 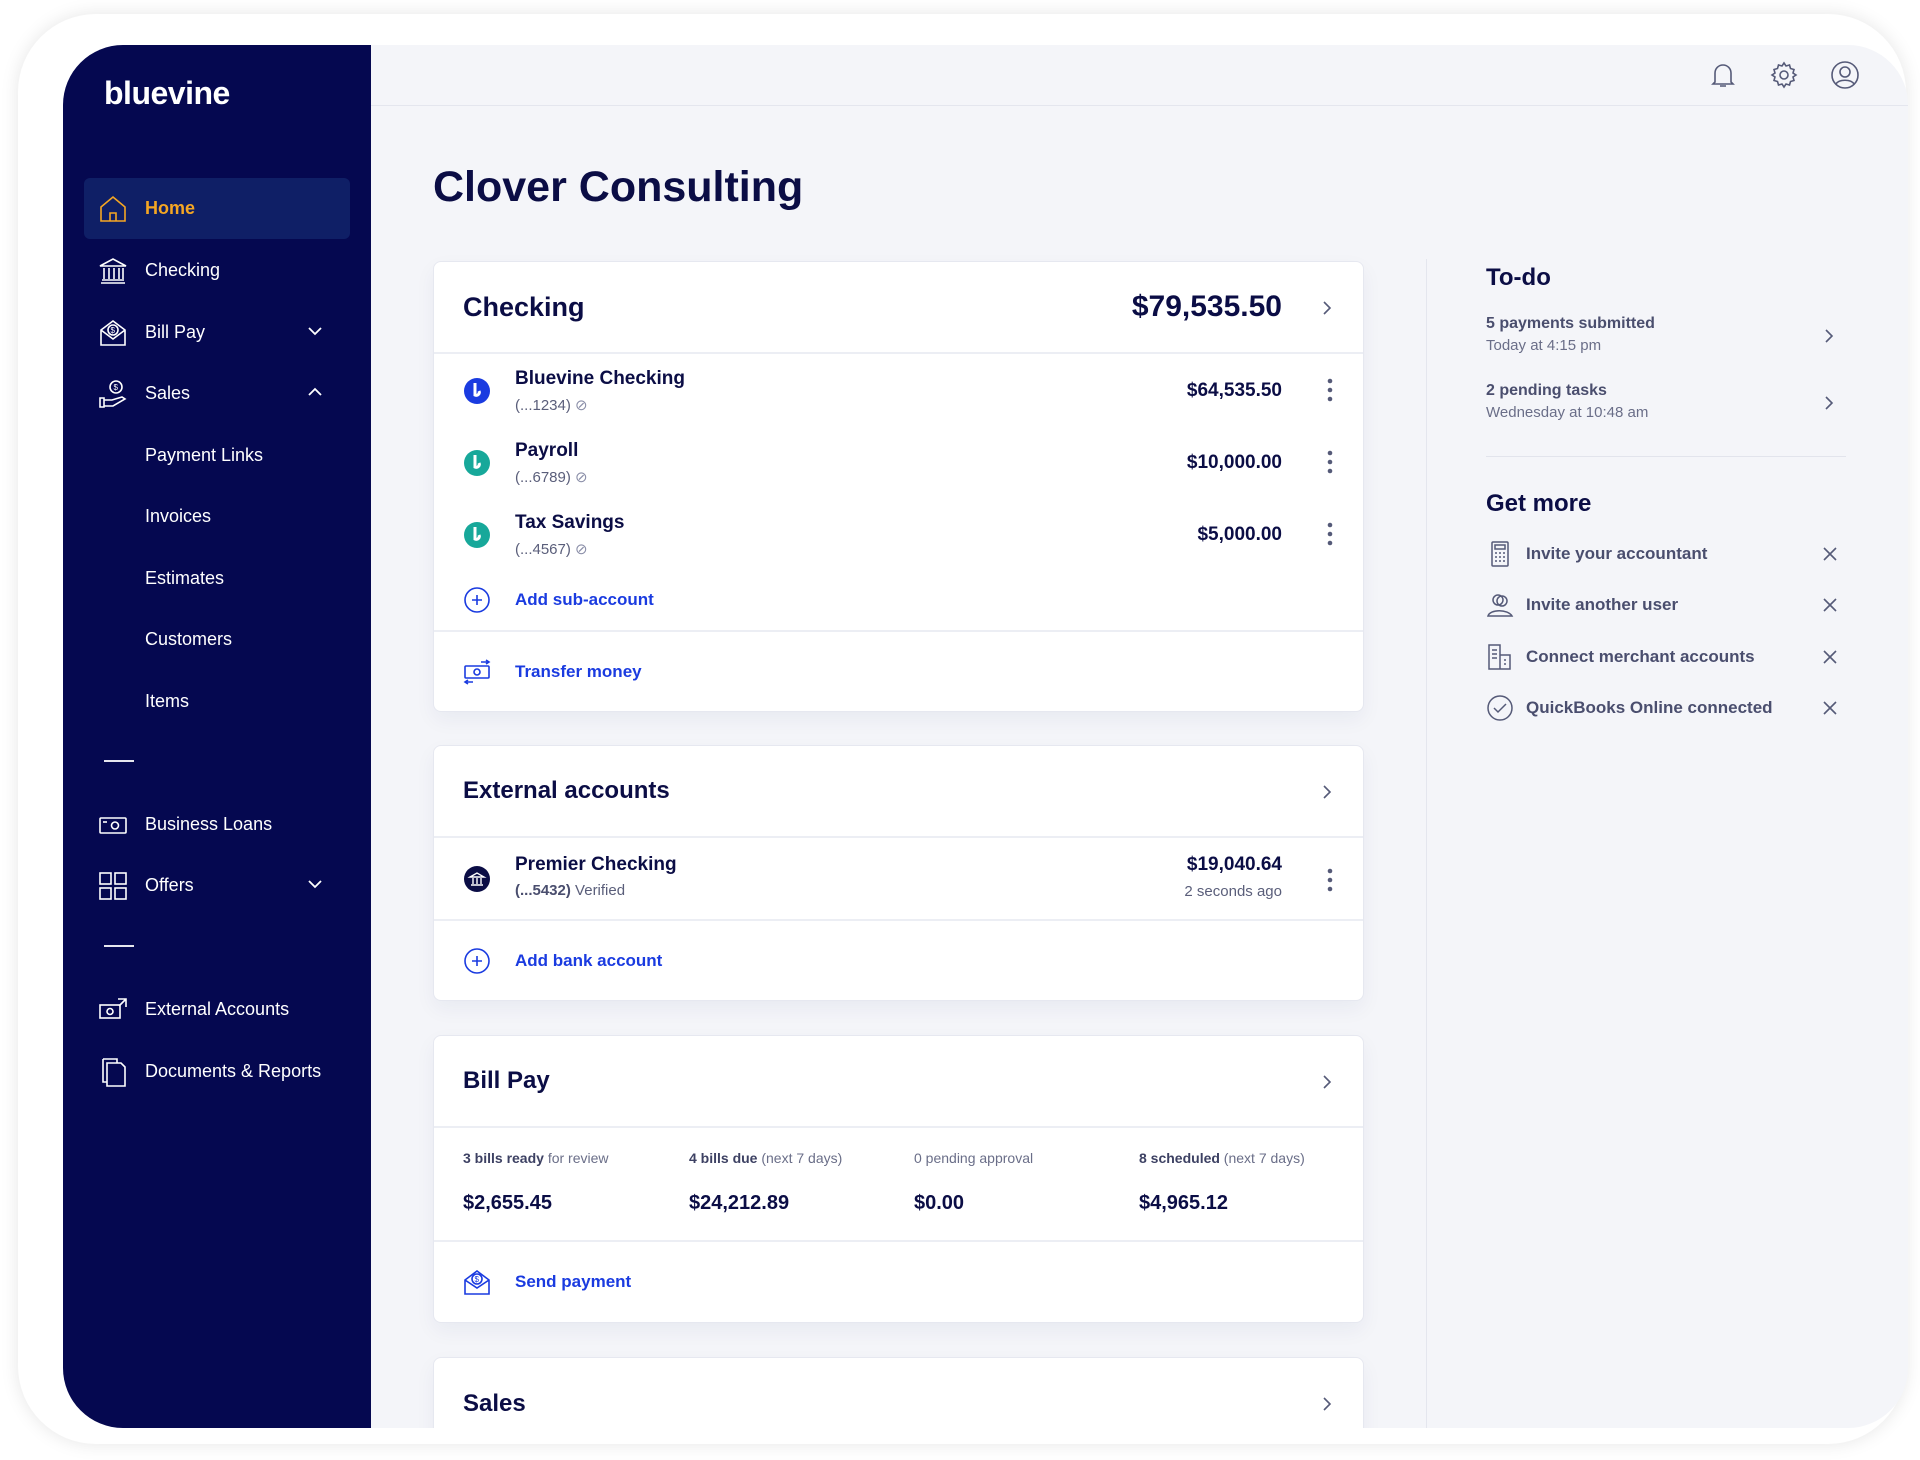 What do you see at coordinates (113, 333) in the screenshot?
I see `bill-pay-icon: $` at bounding box center [113, 333].